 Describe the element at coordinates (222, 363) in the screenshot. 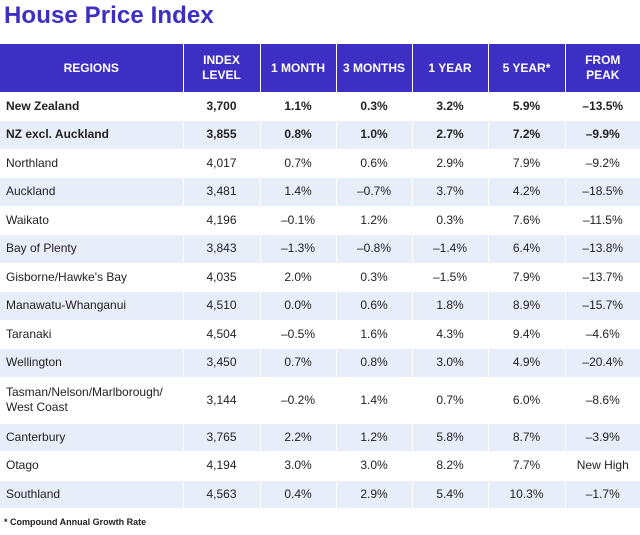

I see `cell-index-level: 3,450` at that location.